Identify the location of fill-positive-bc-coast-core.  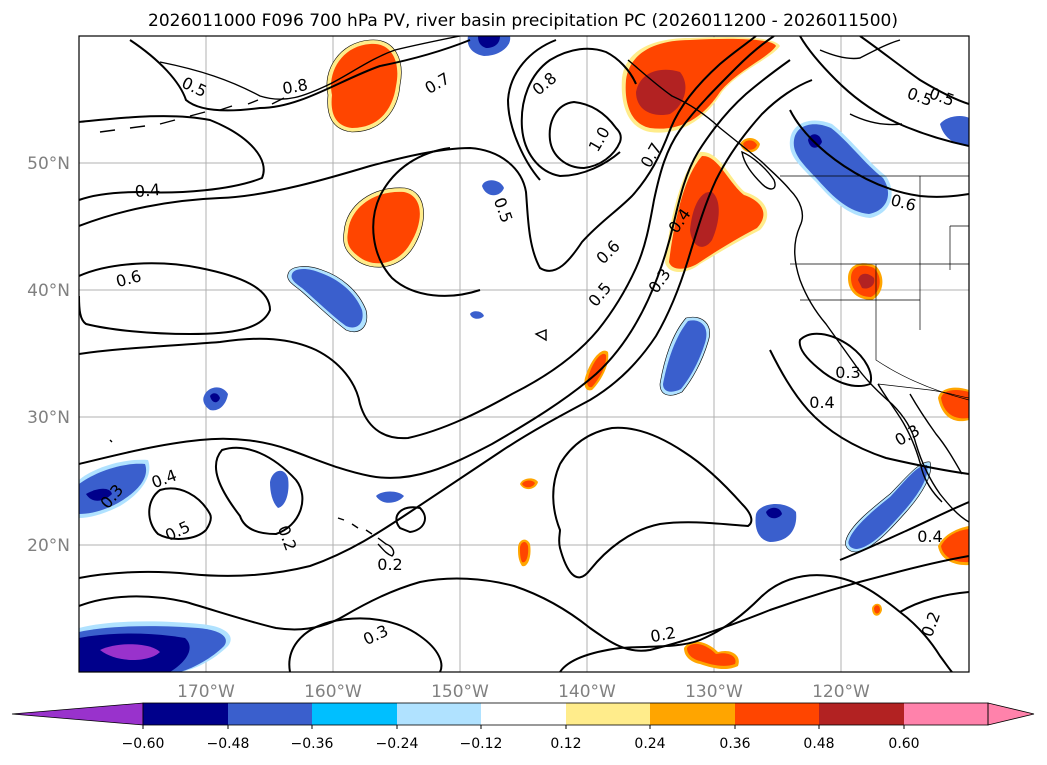
(661, 92).